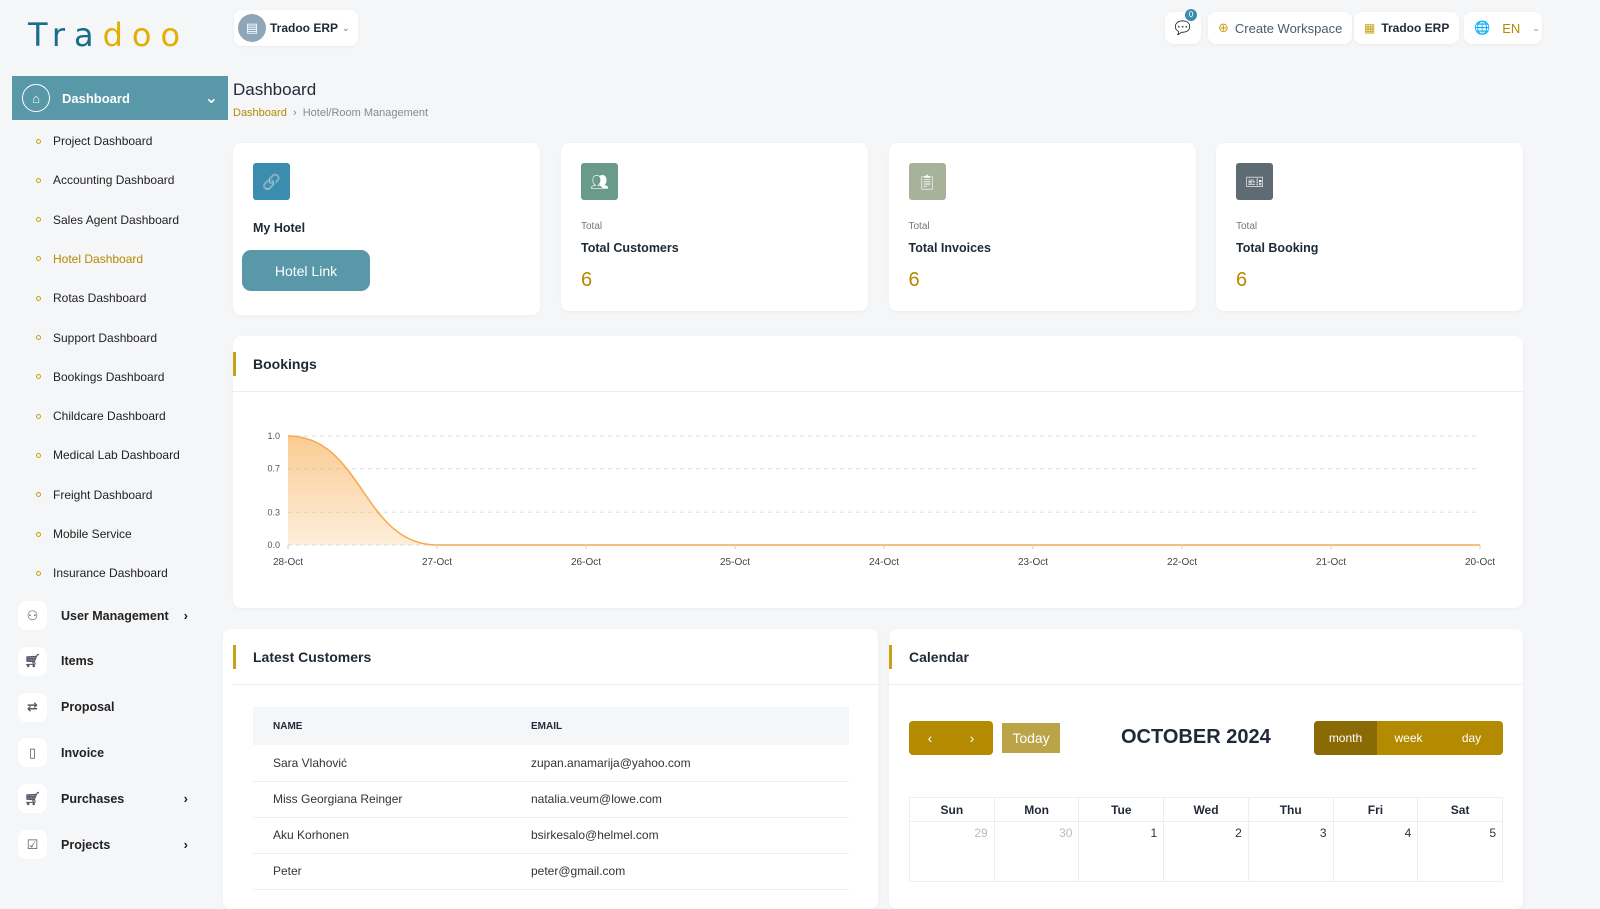  What do you see at coordinates (930, 738) in the screenshot?
I see `prev-button: ‹` at bounding box center [930, 738].